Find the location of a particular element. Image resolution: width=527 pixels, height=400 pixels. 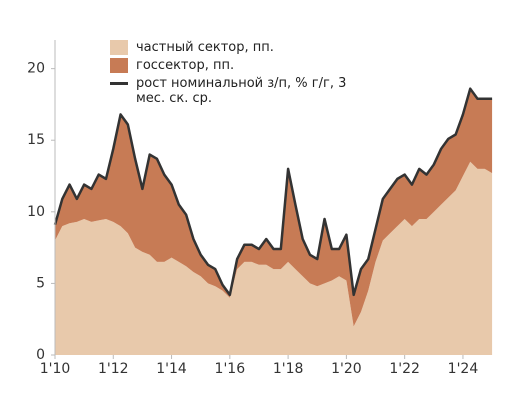

x-tick-label: 1'18 is located at coordinates (288, 369).